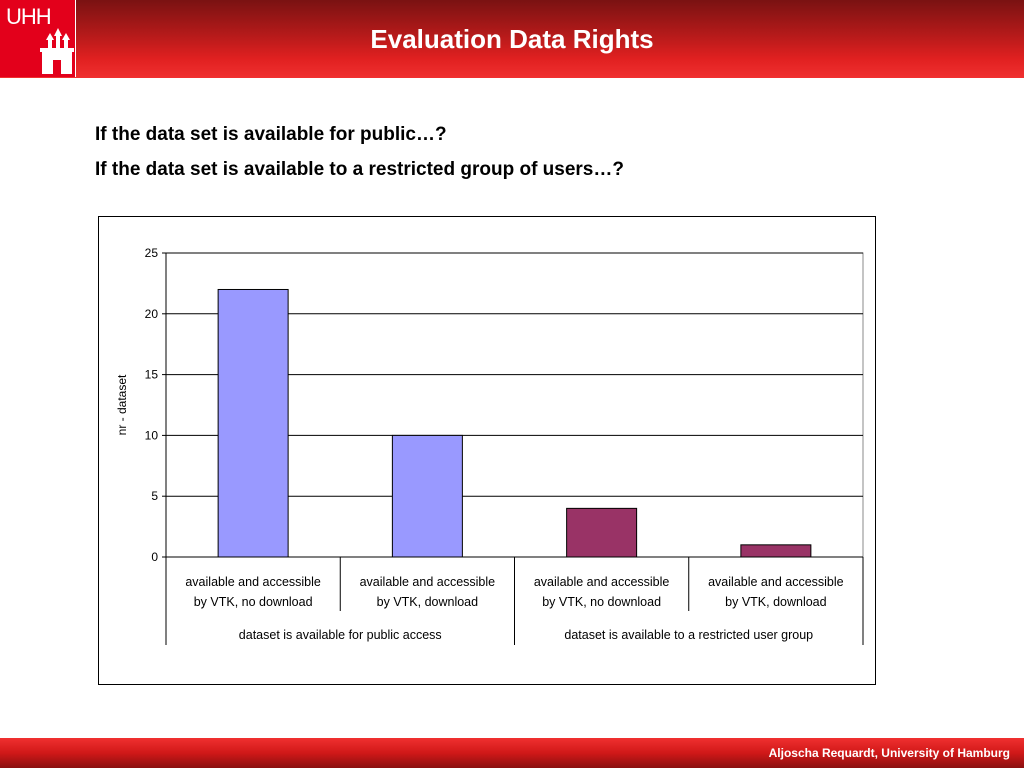 The image size is (1024, 768). I want to click on y-tick-label: 15, so click(152, 375).